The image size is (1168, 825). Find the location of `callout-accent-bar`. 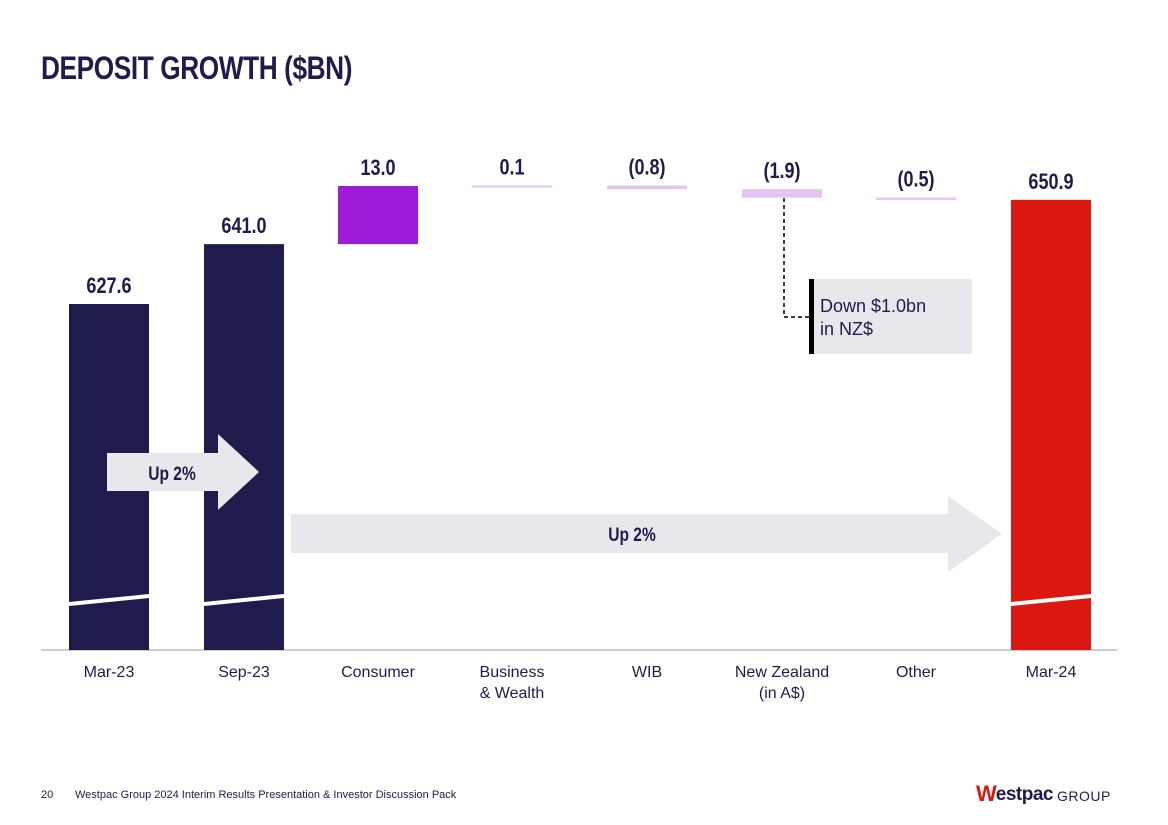

callout-accent-bar is located at coordinates (811, 316).